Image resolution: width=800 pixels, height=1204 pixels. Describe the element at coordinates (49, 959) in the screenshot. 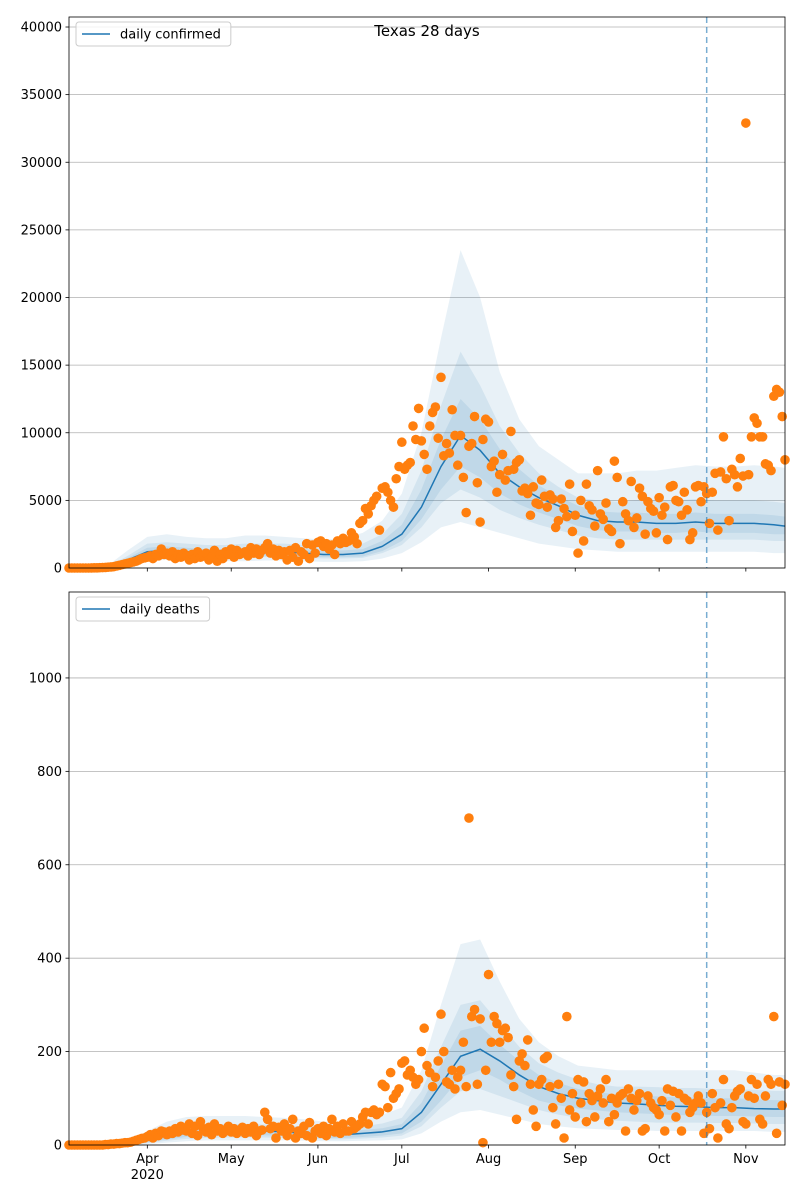

I see `y-tick-label: 400` at that location.